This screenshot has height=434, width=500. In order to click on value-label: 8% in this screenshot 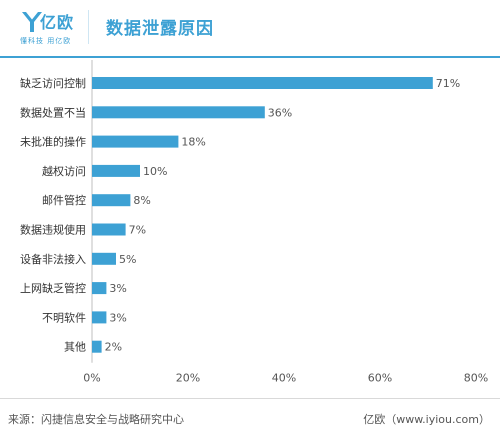, I will do `click(141, 200)`.